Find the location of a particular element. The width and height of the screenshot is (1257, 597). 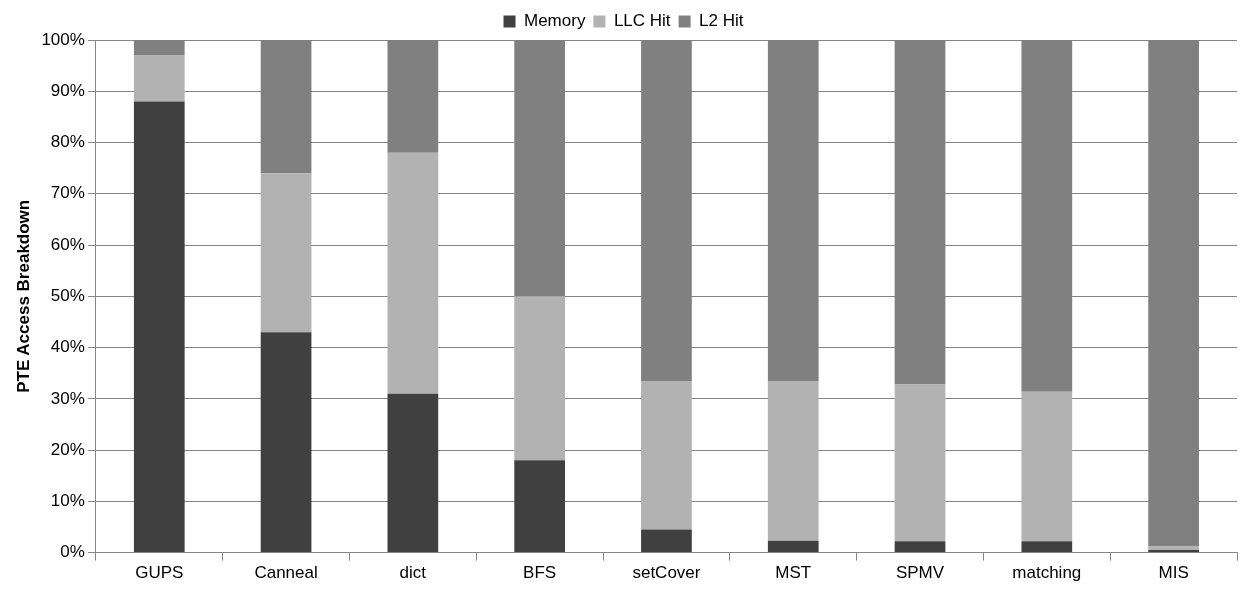

x-tick-label: GUPS is located at coordinates (159, 573).